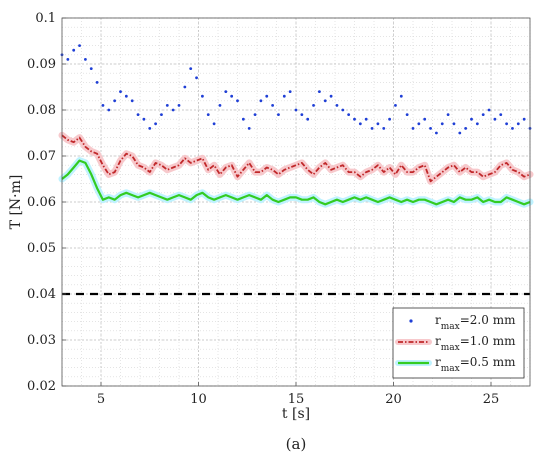 This screenshot has height=465, width=550. I want to click on x-axis: 5 10 15 20 25, so click(298, 394).